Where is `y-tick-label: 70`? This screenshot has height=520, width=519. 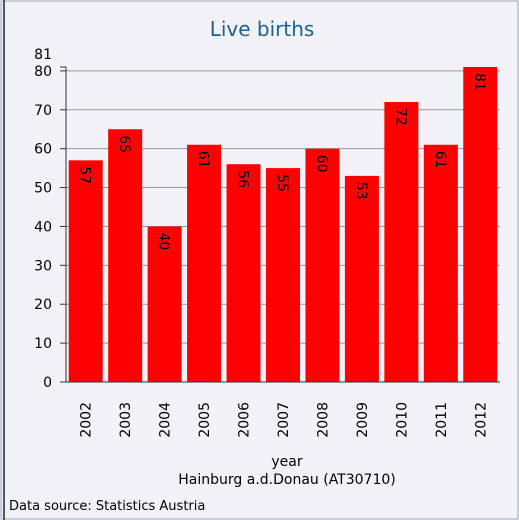 y-tick-label: 70 is located at coordinates (43, 111).